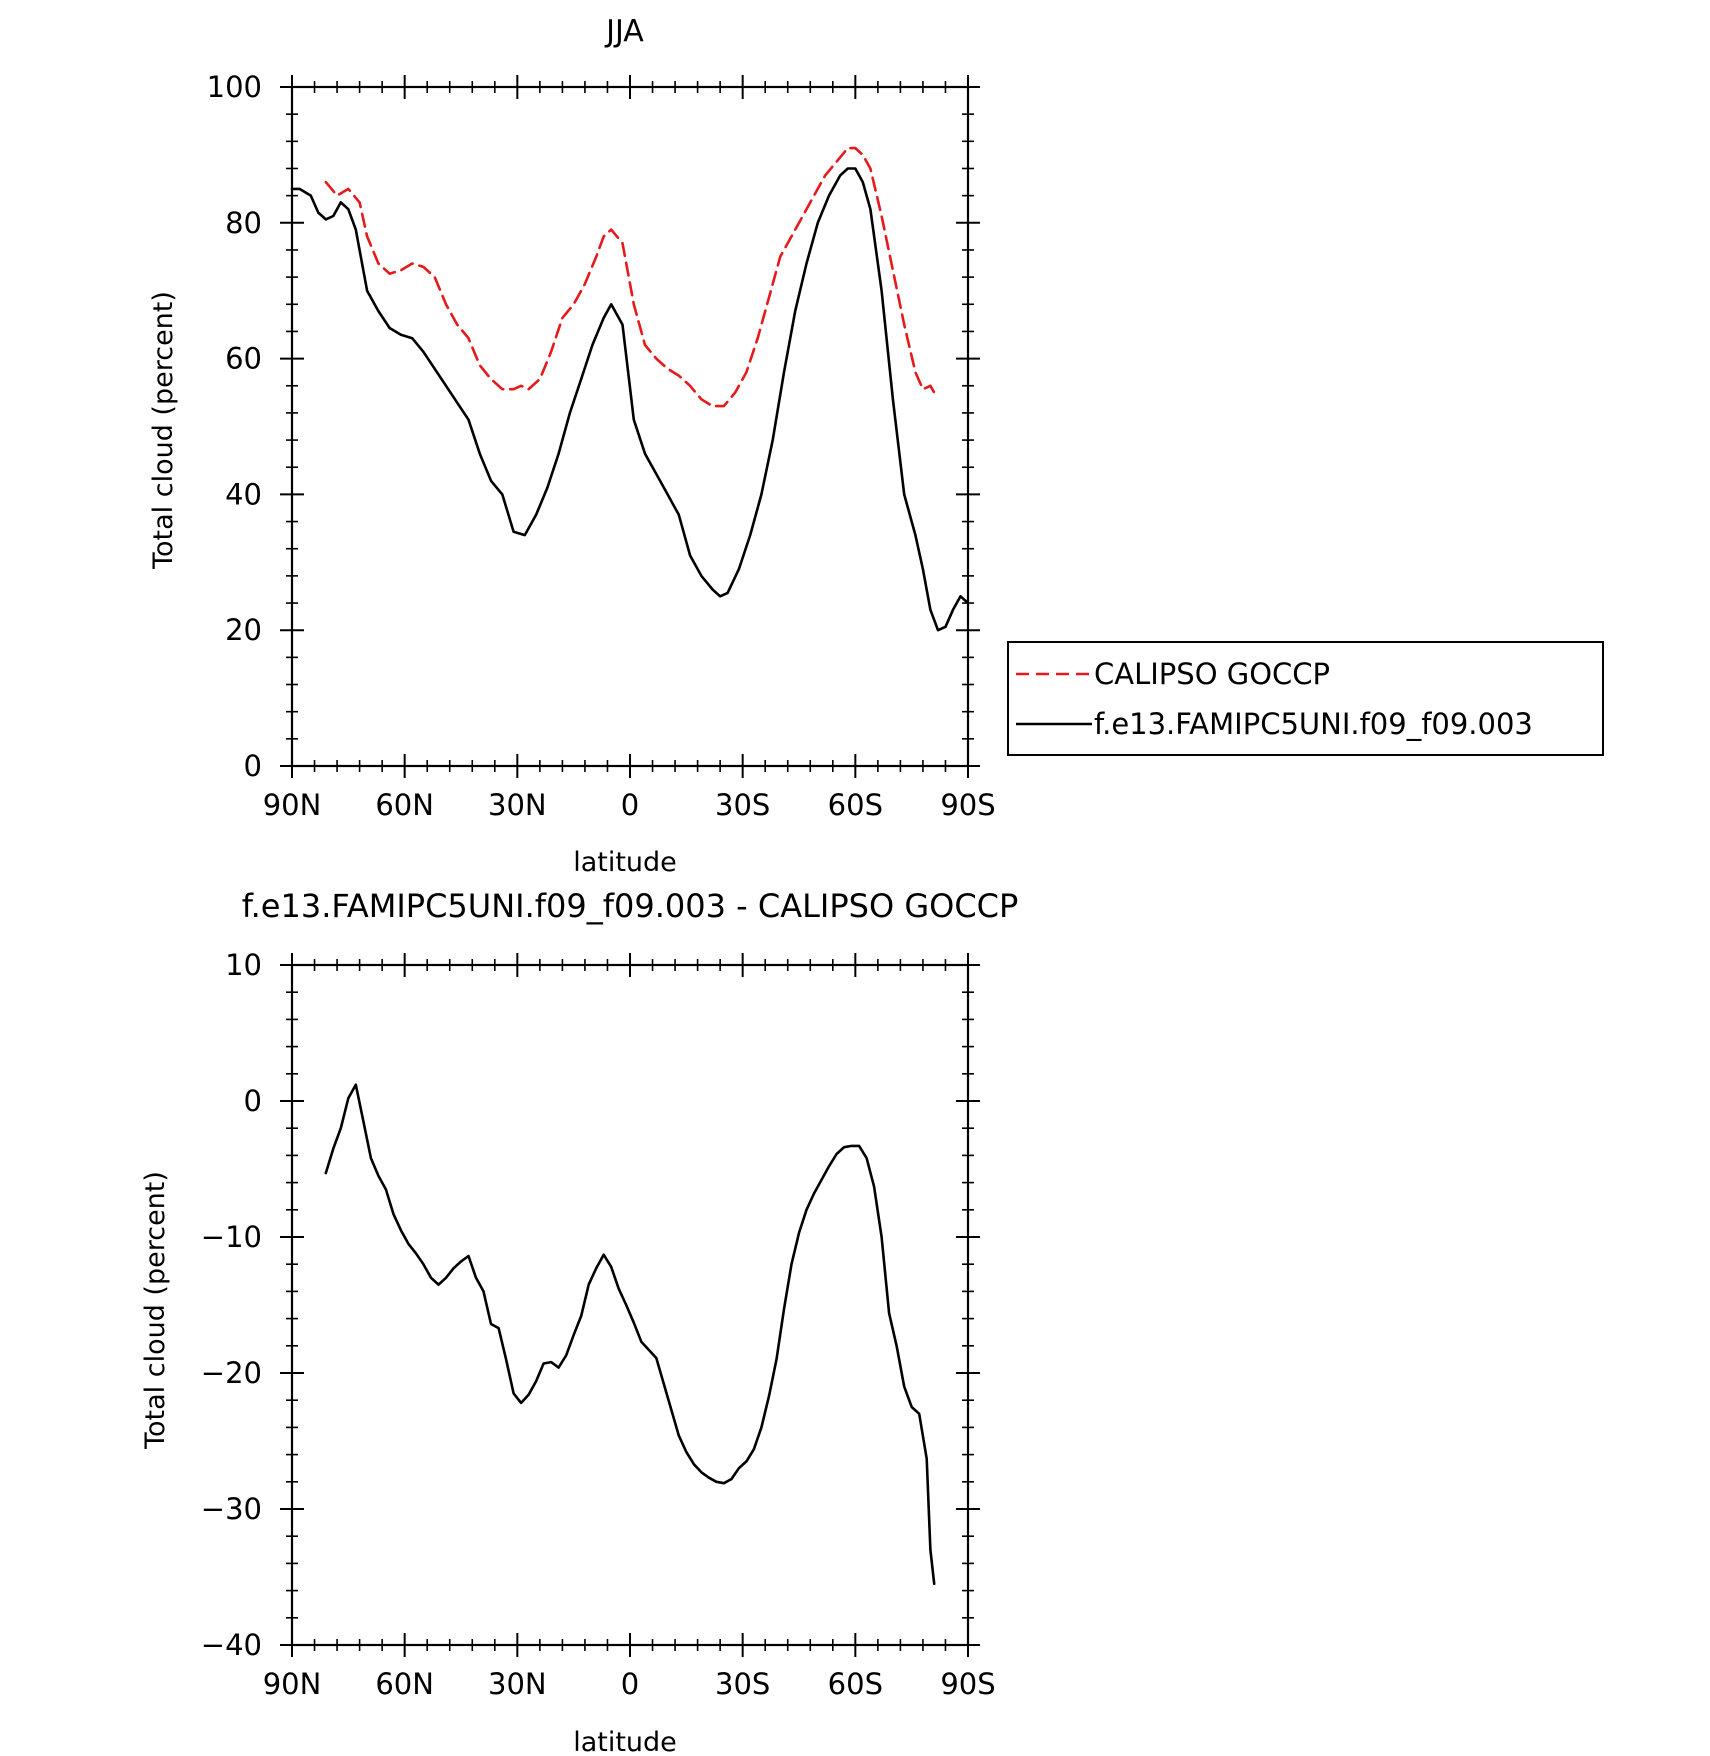 This screenshot has width=1710, height=1756. What do you see at coordinates (243, 494) in the screenshot?
I see `top-y-tick-label: 40` at bounding box center [243, 494].